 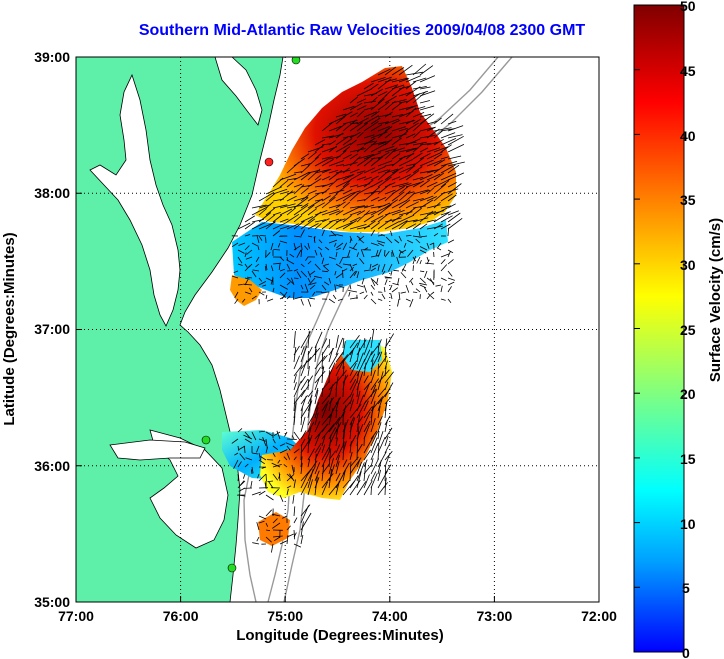 I want to click on colorbar-ticks, so click(x=637, y=328).